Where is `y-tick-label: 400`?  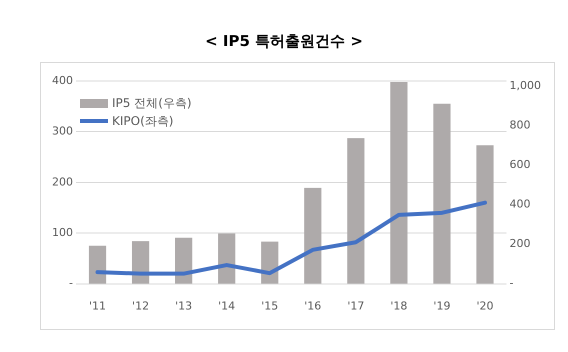
y-tick-label: 400 is located at coordinates (62, 80).